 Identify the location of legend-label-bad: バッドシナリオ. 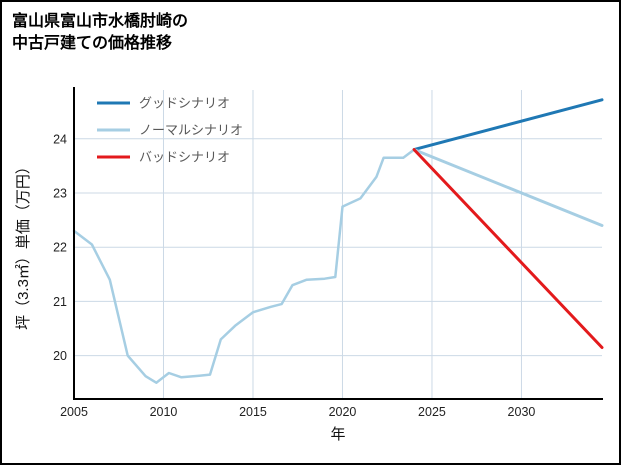
(184, 157).